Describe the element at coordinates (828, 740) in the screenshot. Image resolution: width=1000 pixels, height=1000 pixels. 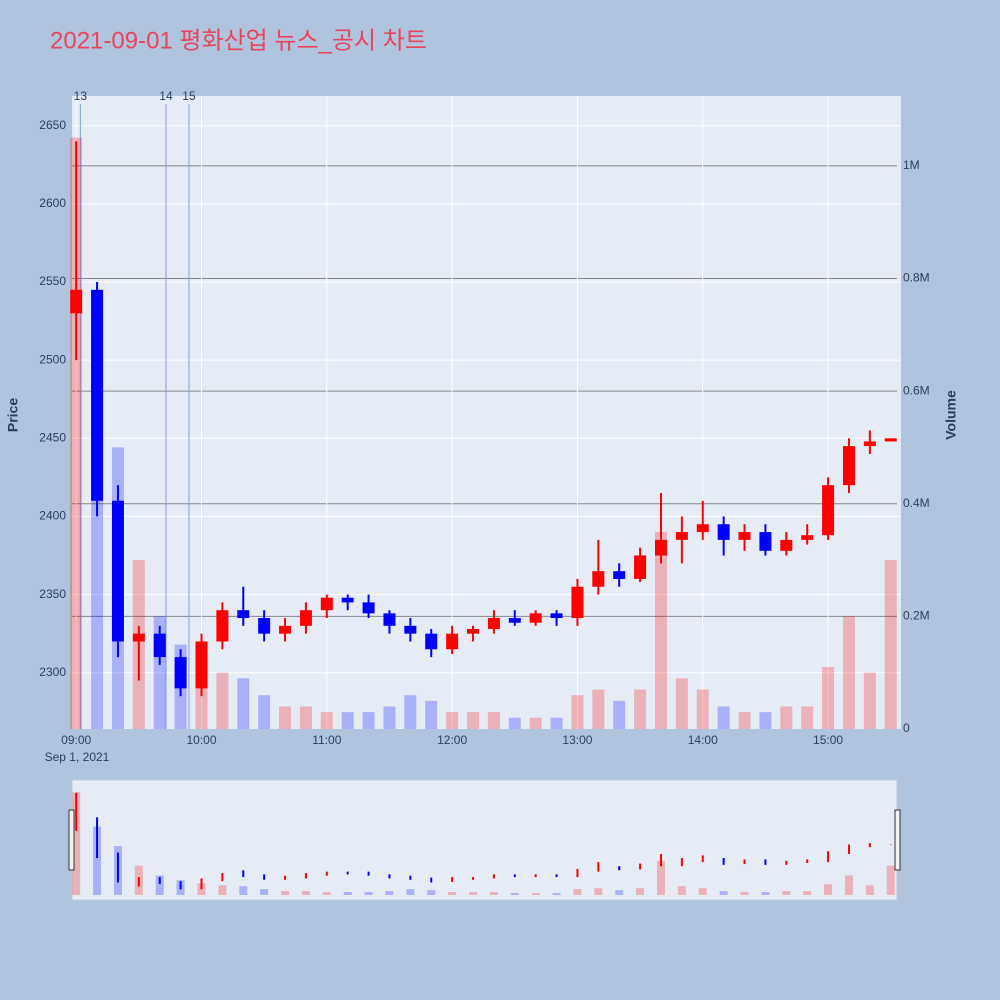
I see `x-tick-label: 15:00` at that location.